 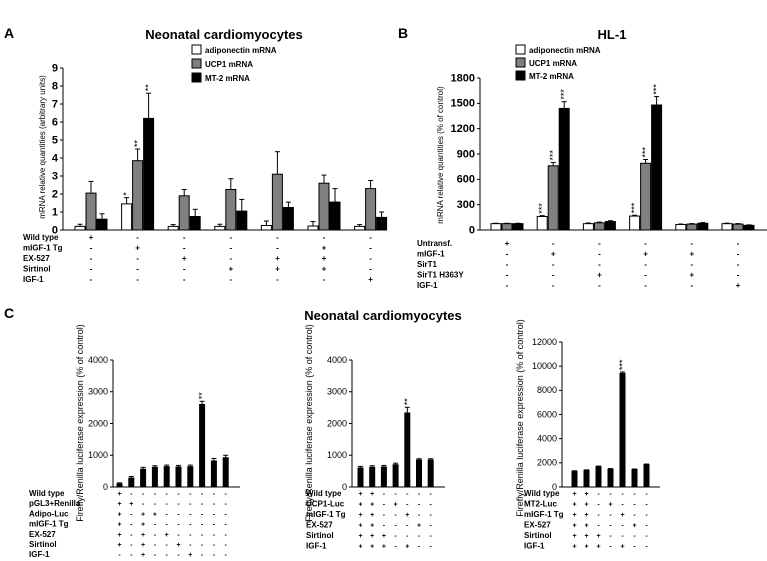 What do you see at coordinates (547, 439) in the screenshot?
I see `chart-c3-ytick-label: 4000` at bounding box center [547, 439].